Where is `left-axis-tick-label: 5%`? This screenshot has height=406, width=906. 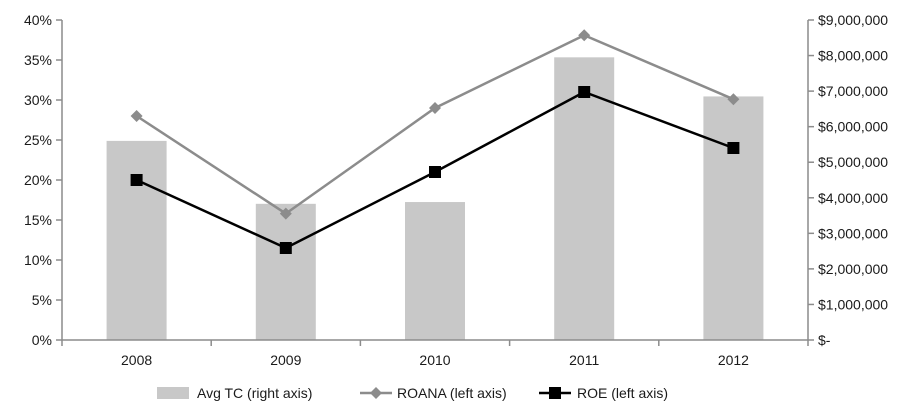
left-axis-tick-label: 5% is located at coordinates (42, 300).